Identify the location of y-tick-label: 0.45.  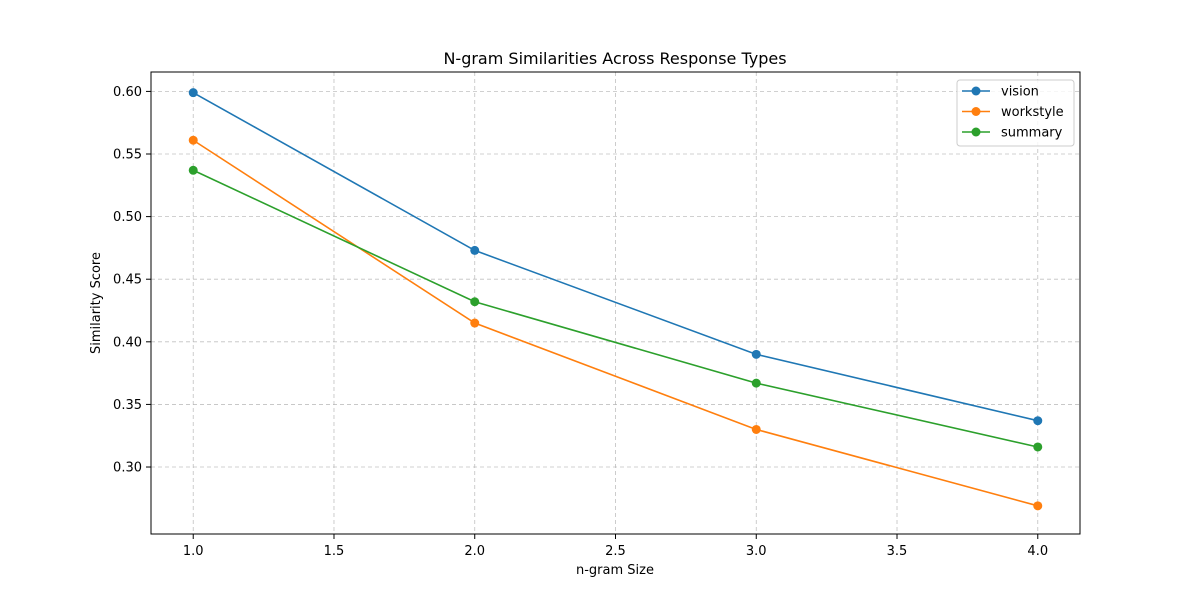
(127, 280).